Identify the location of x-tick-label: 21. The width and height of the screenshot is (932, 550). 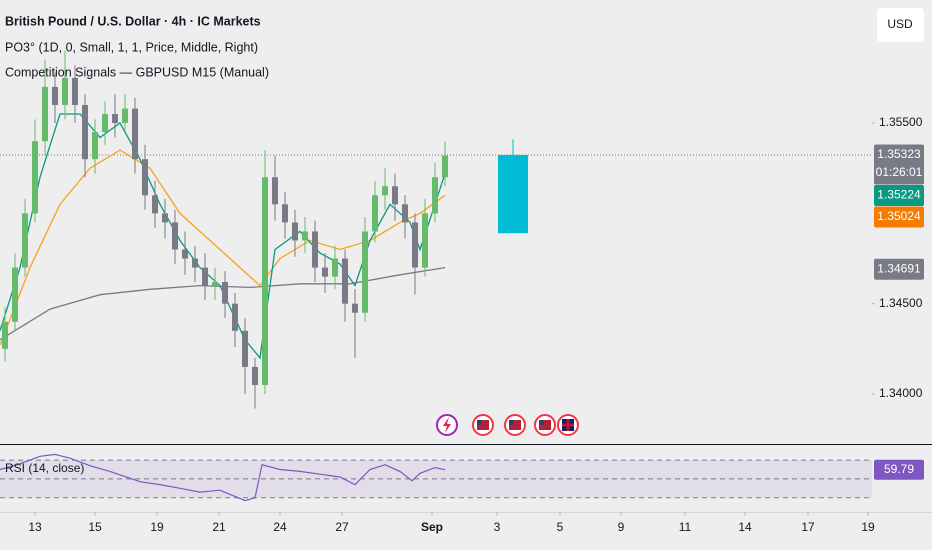
(219, 527).